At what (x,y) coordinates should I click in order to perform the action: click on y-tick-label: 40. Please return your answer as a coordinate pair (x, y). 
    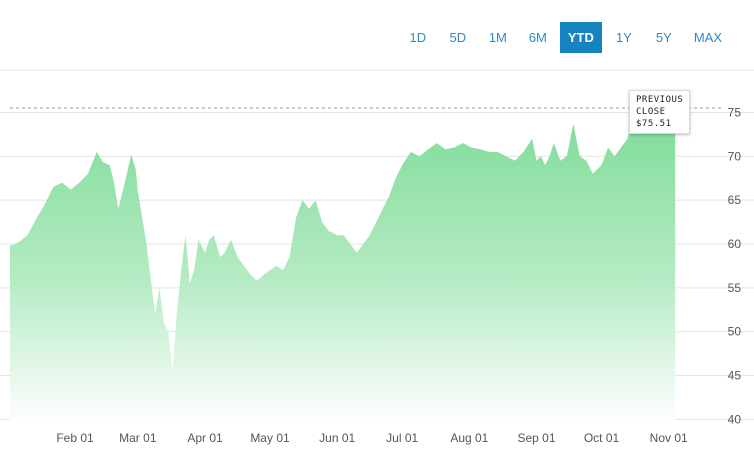
    Looking at the image, I should click on (735, 419).